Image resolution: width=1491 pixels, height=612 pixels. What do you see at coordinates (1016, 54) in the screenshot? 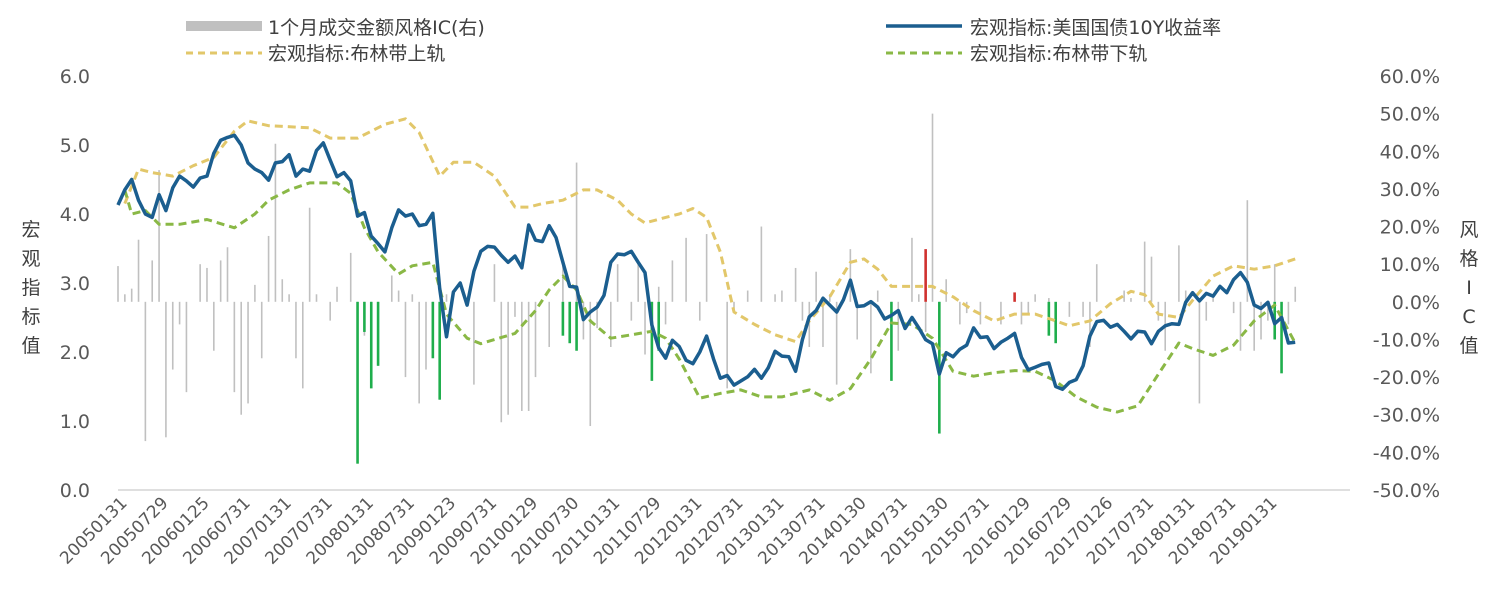
I see `legend-item-lower-band: 宏观指标:布林带下轨` at bounding box center [1016, 54].